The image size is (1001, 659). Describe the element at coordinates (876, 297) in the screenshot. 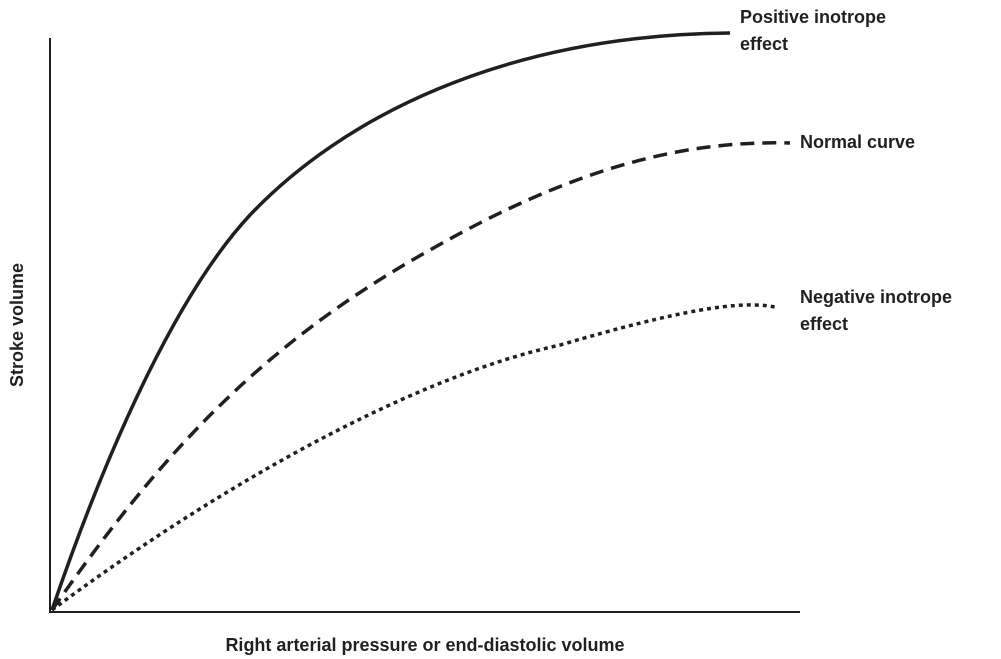

I see `curve-label: Negative inotrope` at that location.